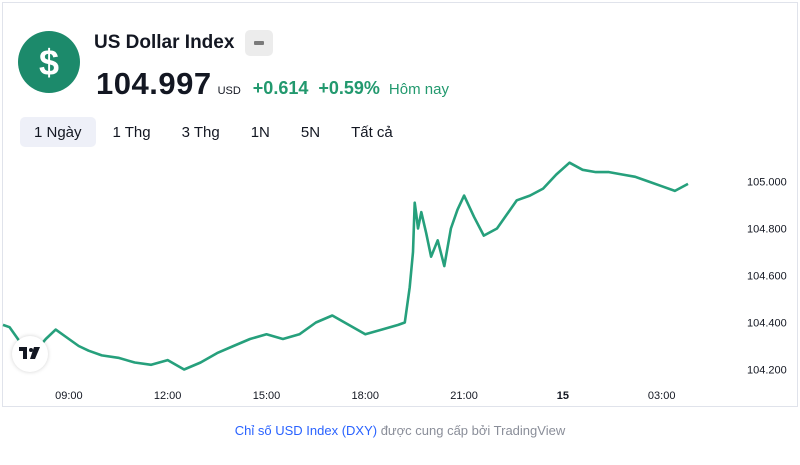  I want to click on dollar-icon: $, so click(49, 62).